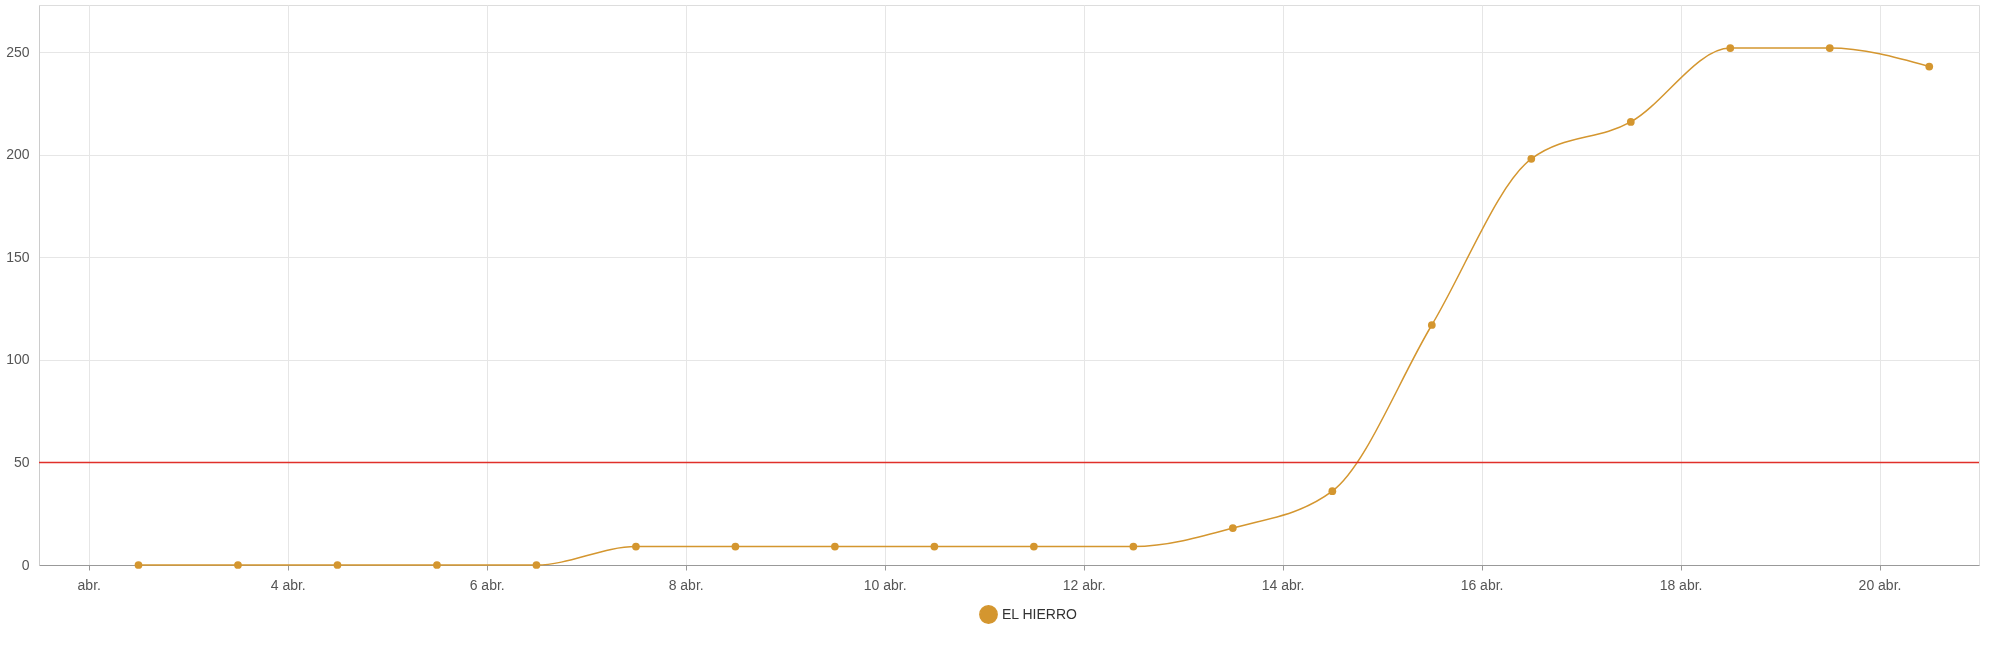 The width and height of the screenshot is (2000, 660). I want to click on x-tick-label: 8 abr., so click(686, 584).